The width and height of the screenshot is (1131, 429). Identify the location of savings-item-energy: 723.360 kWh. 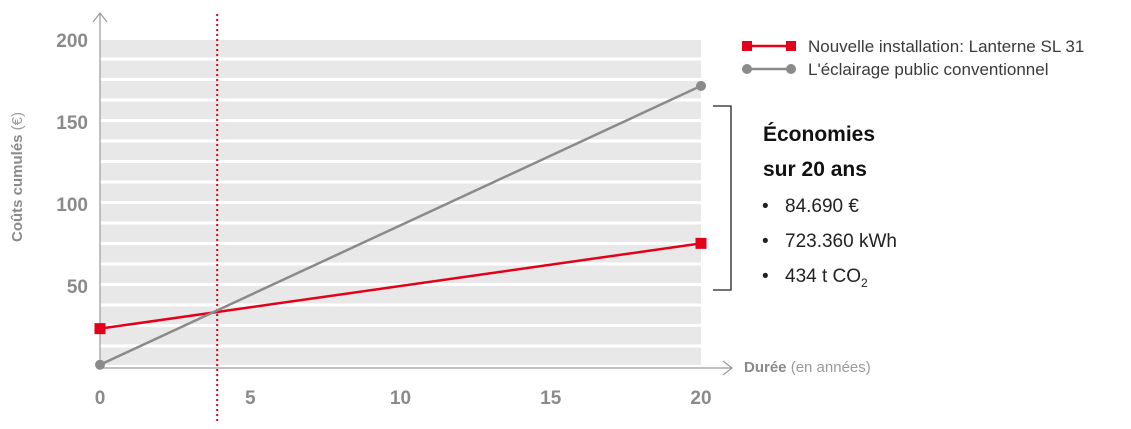
(841, 241).